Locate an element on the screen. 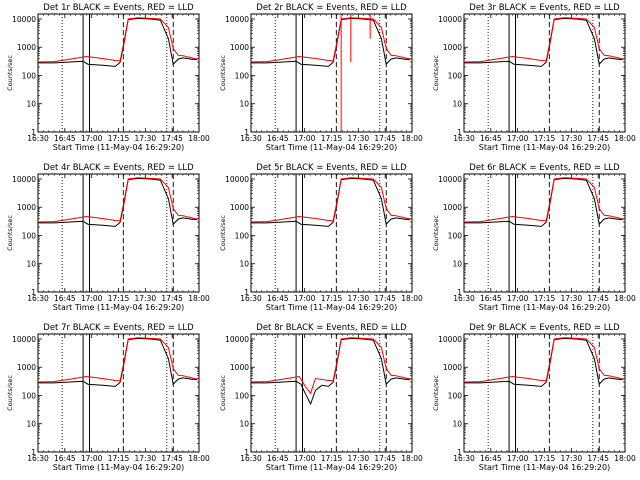 Image resolution: width=640 pixels, height=480 pixels. panel-title: Det 5r BLACK = Events, RED = LLD is located at coordinates (331, 168).